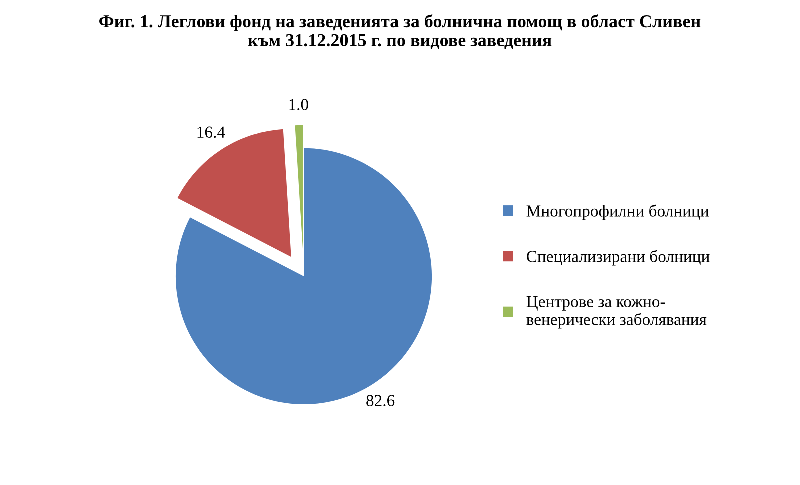 The image size is (800, 485). What do you see at coordinates (212, 132) in the screenshot?
I see `data-label: 16.4` at bounding box center [212, 132].